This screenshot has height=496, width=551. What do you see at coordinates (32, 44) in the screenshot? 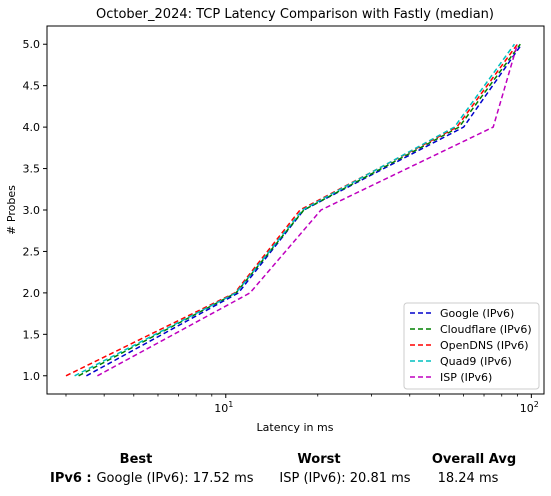
I see `y-tick-label: 5.0` at bounding box center [32, 44].